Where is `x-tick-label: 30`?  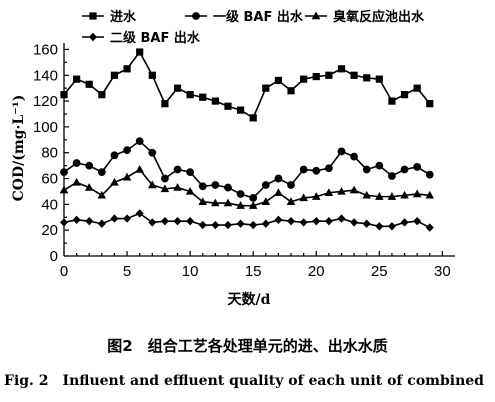
x-tick-label: 30 is located at coordinates (442, 271).